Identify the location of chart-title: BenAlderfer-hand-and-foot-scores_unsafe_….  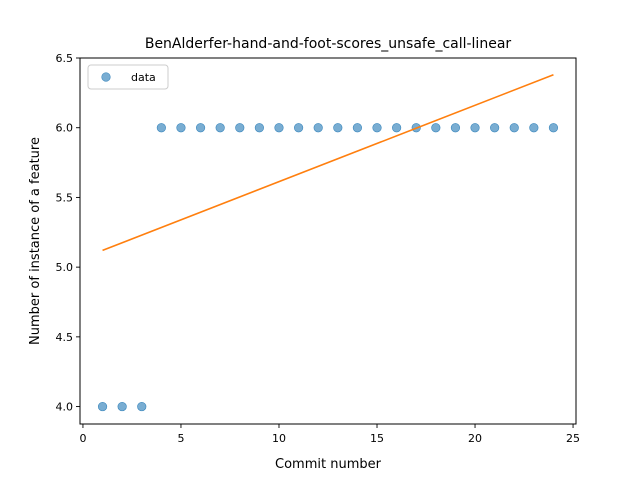
(328, 44).